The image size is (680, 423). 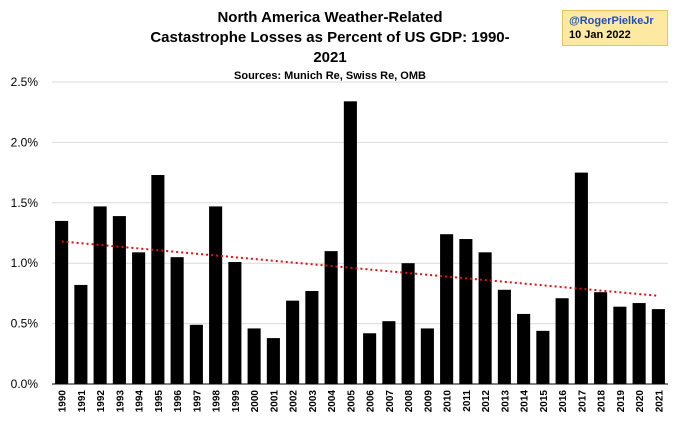 I want to click on chart-subtitle: Sources: Munich Re, Swiss Re, OMB, so click(x=330, y=76).